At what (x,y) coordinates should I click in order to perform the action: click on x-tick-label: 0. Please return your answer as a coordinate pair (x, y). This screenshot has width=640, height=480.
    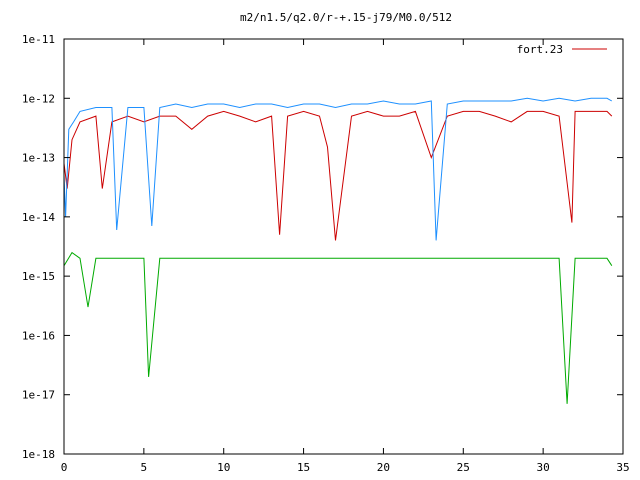
    Looking at the image, I should click on (64, 467).